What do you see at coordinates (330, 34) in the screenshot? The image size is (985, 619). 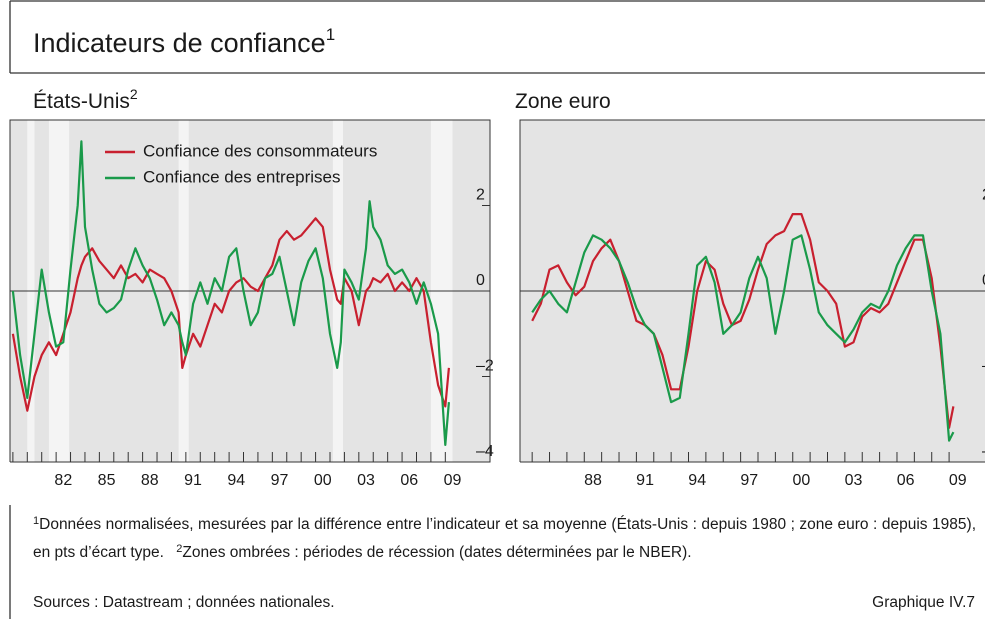 I see `title-note: 1` at bounding box center [330, 34].